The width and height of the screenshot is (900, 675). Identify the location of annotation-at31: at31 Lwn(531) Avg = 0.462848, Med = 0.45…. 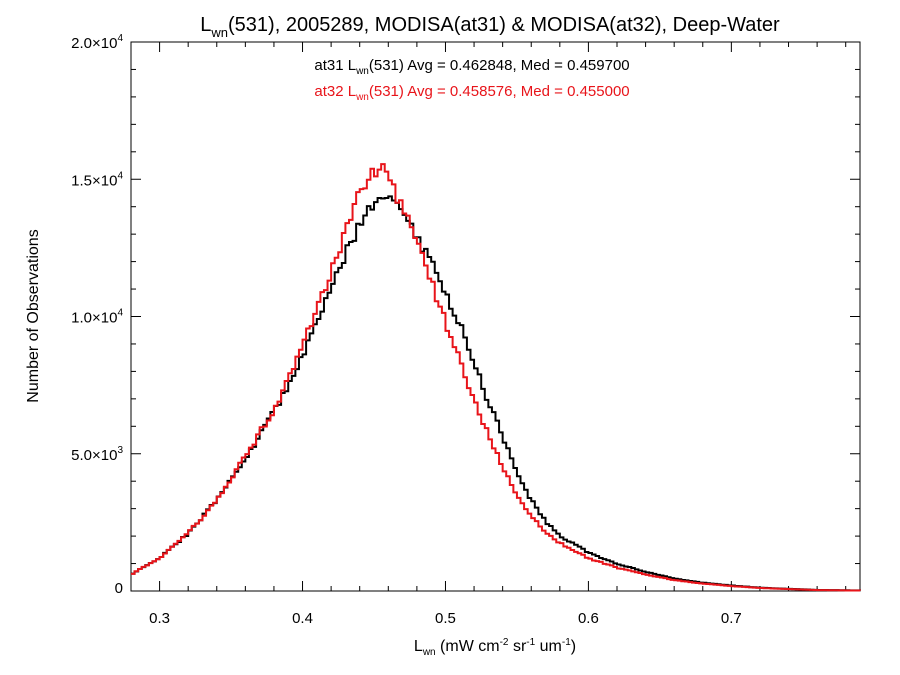
(471, 67).